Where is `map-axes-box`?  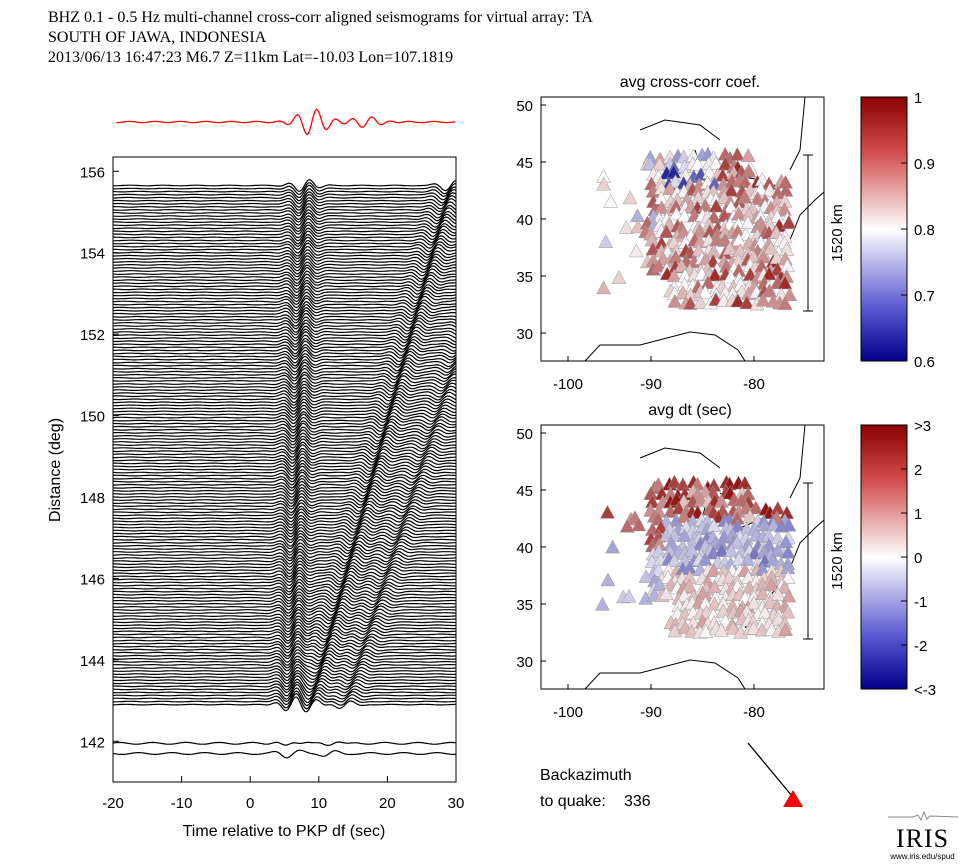 map-axes-box is located at coordinates (682, 557).